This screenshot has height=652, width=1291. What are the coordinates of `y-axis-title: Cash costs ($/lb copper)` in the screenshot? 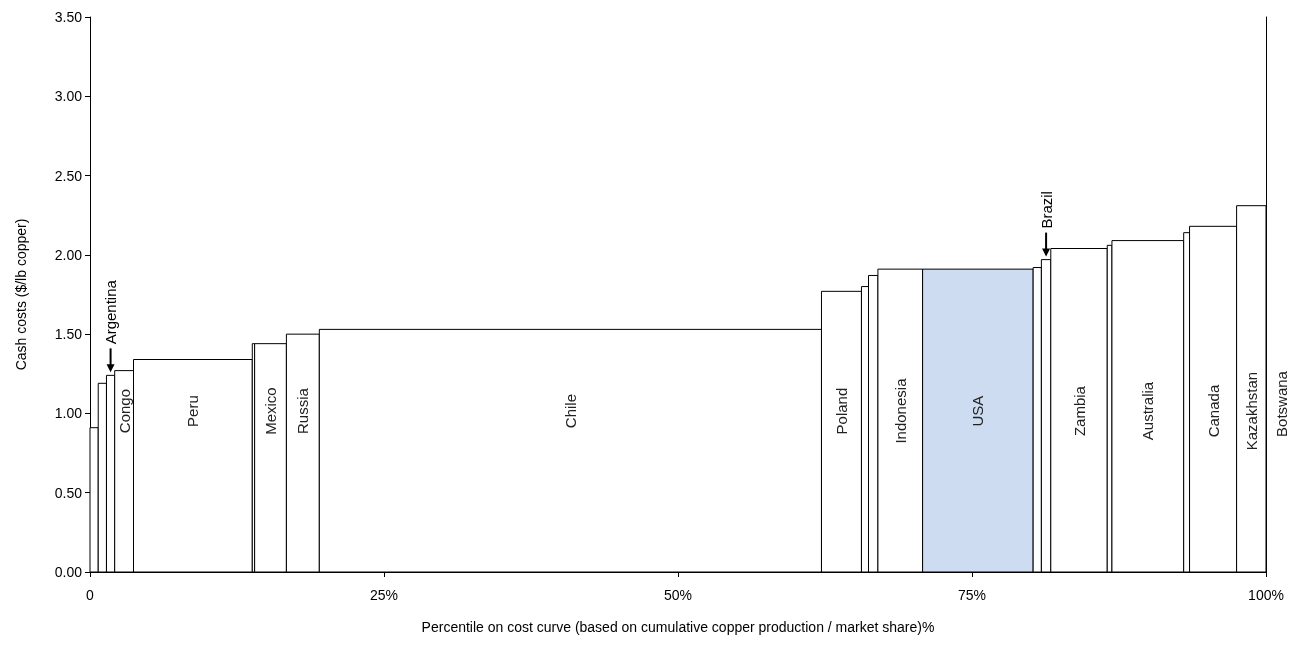 It's located at (21, 294).